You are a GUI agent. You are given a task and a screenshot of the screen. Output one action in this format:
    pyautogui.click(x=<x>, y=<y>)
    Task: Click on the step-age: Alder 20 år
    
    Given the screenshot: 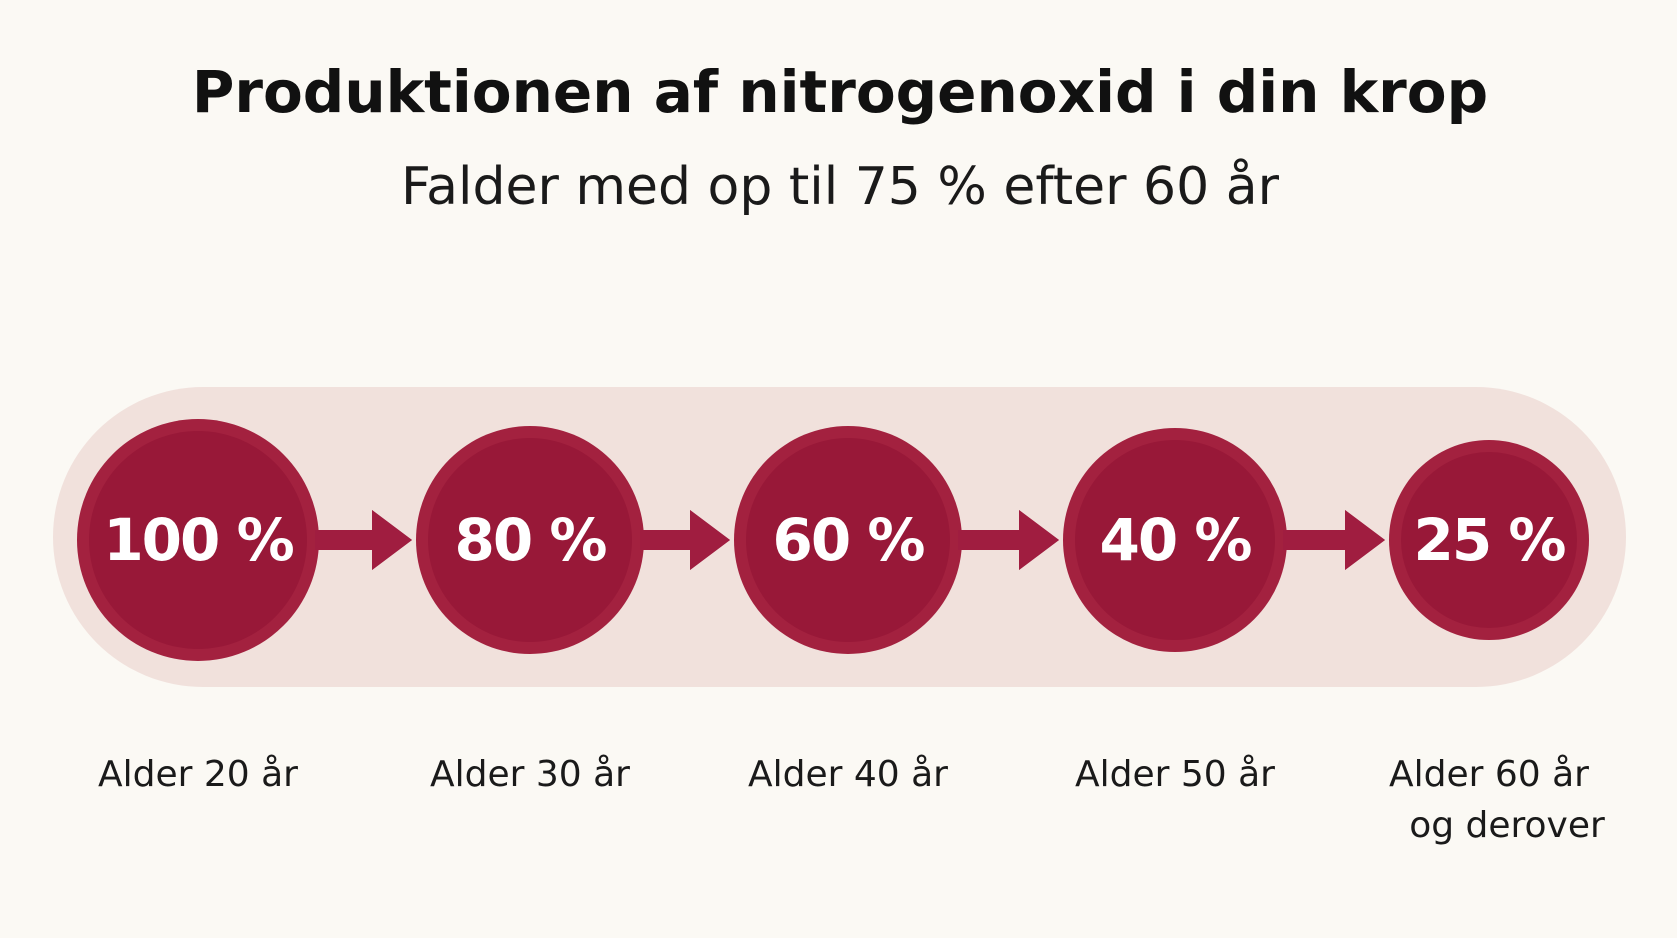 What is the action you would take?
    pyautogui.click(x=198, y=774)
    